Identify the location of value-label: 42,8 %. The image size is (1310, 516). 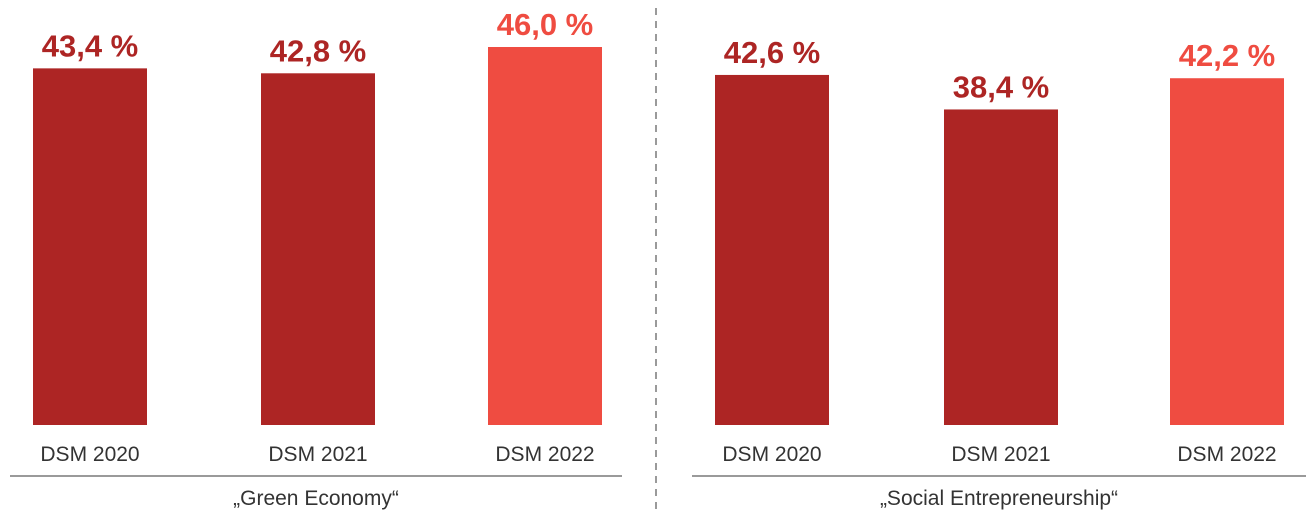
(318, 50).